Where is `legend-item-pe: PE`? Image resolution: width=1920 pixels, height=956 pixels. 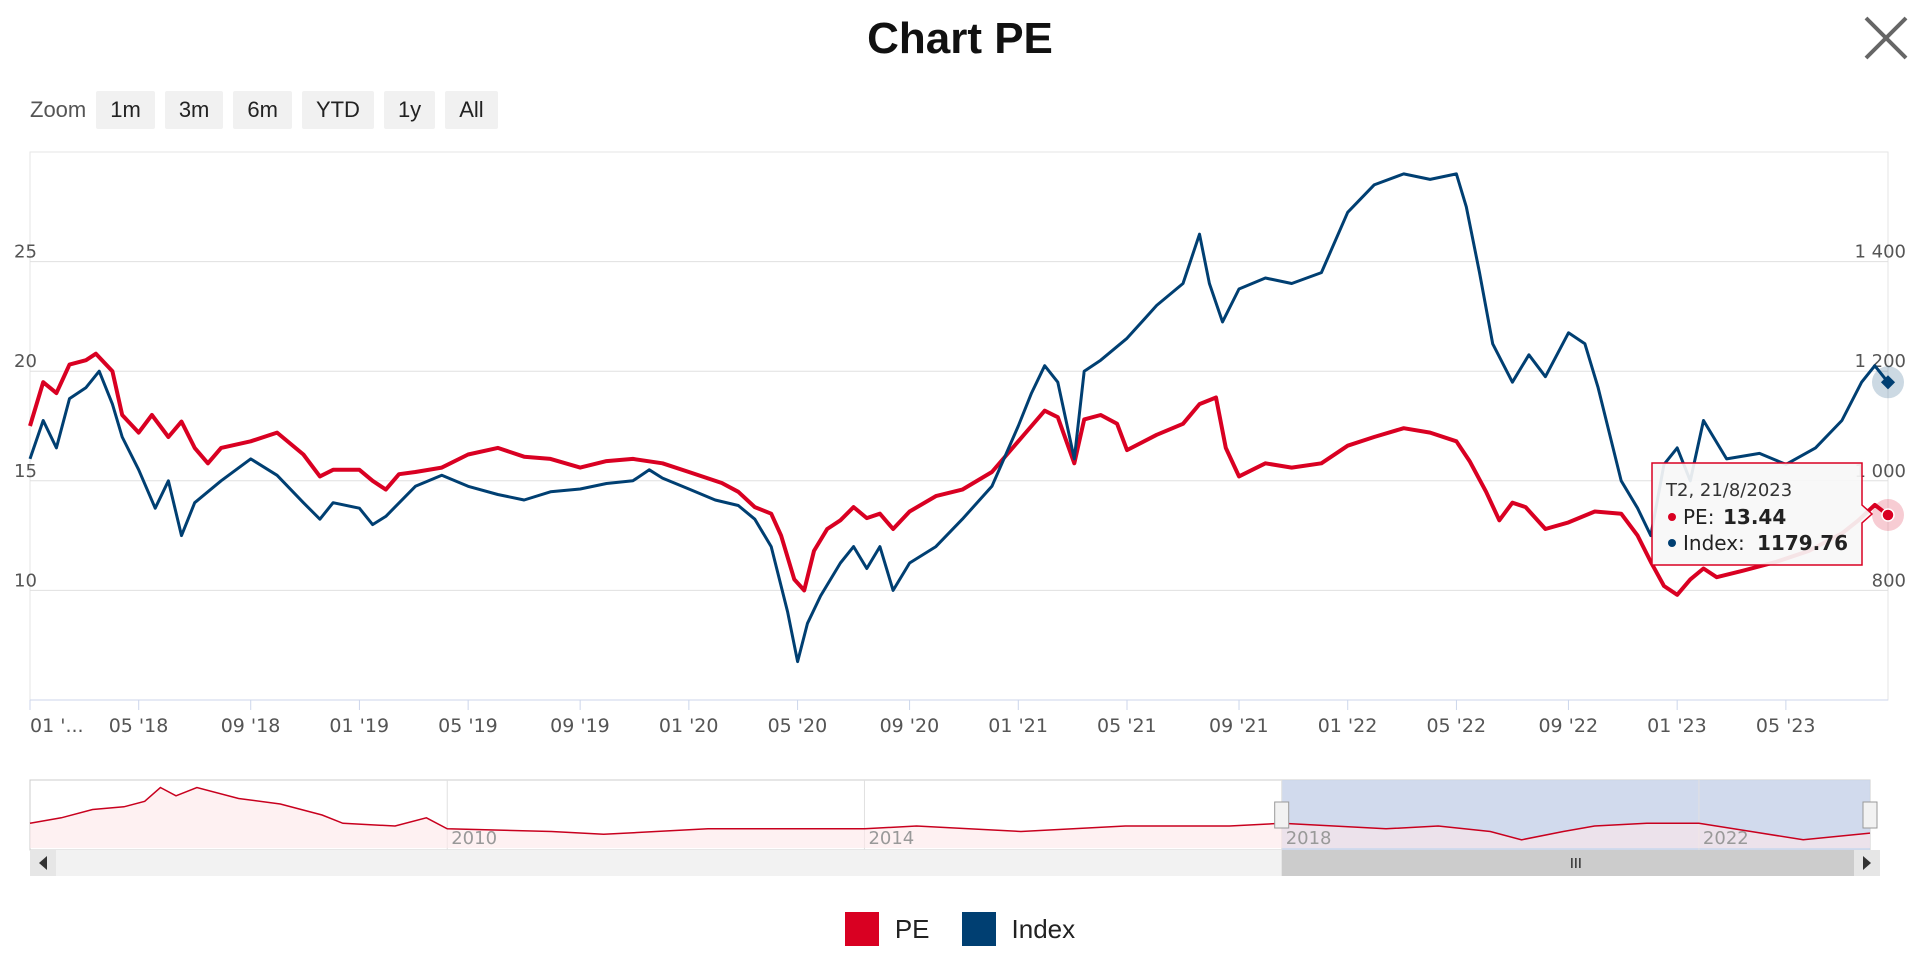
legend-item-pe: PE is located at coordinates (887, 929).